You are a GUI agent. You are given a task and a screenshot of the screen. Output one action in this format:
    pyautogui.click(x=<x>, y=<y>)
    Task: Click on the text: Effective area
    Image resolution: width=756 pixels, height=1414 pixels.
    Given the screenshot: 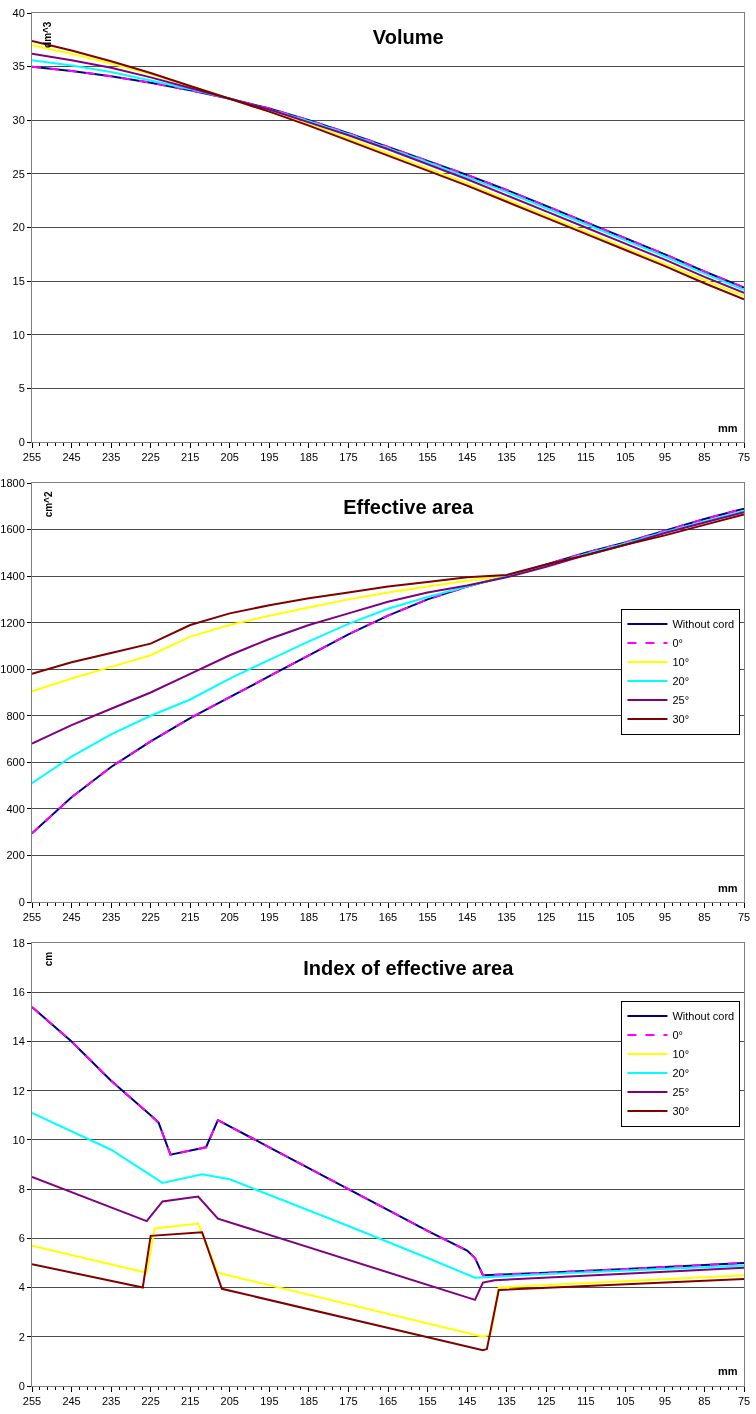 What is the action you would take?
    pyautogui.click(x=409, y=506)
    